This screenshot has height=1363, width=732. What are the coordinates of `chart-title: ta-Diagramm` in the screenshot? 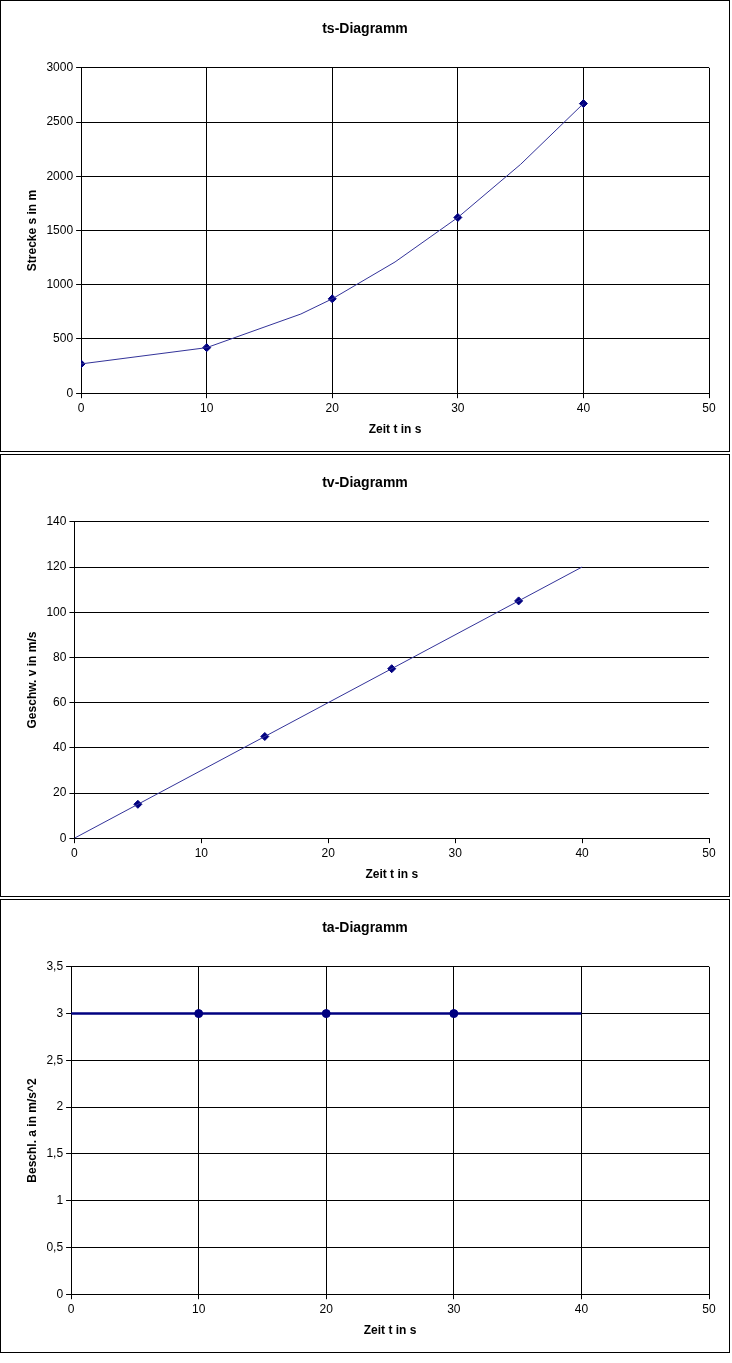 It's located at (365, 927).